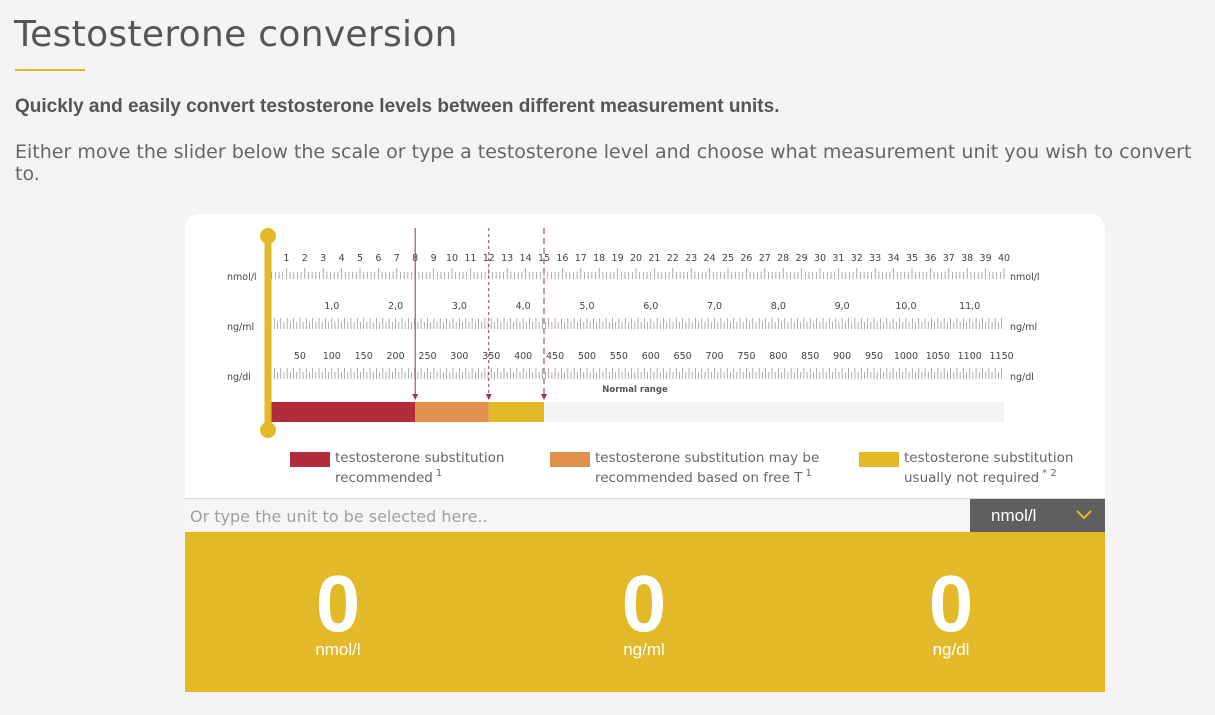 The image size is (1215, 715). Describe the element at coordinates (300, 356) in the screenshot. I see `scale-tick-label: 50` at that location.